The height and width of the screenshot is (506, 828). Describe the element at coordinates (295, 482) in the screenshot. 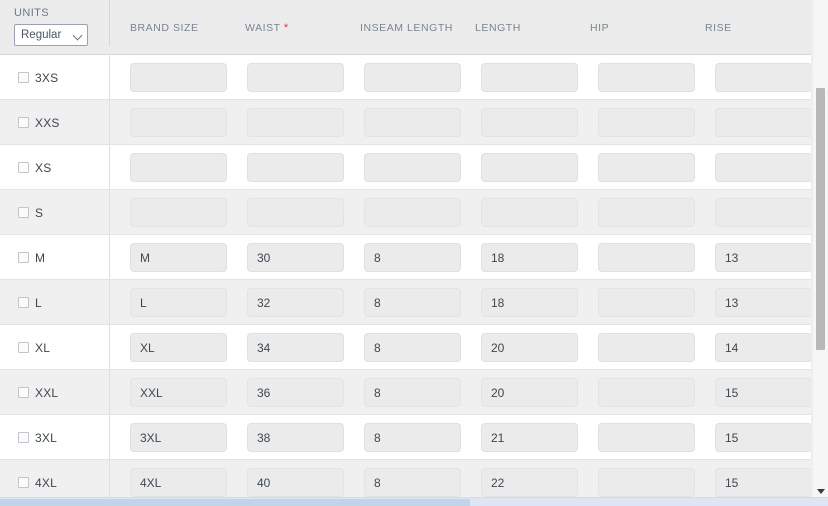

I see `input-waist: 40` at that location.